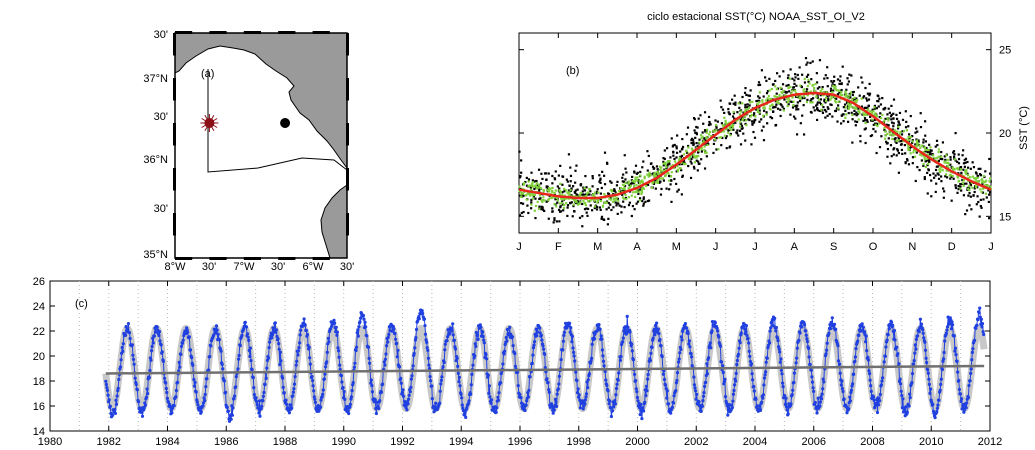 The image size is (1035, 450). What do you see at coordinates (756, 17) in the screenshot?
I see `chart-title: ciclo estacional SST(°C) NOAA_SST_OI_V2` at bounding box center [756, 17].